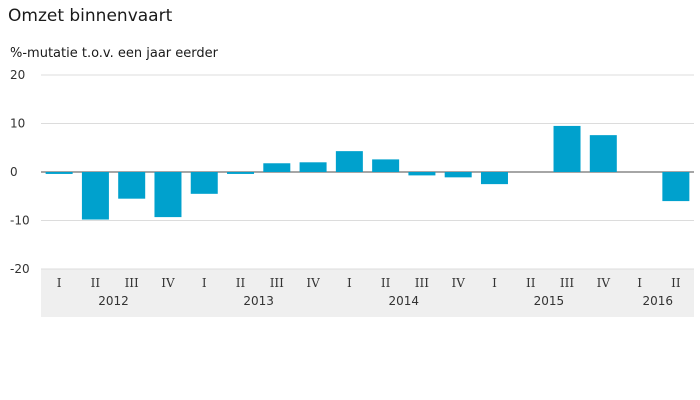 Image resolution: width=700 pixels, height=400 pixels. What do you see at coordinates (113, 301) in the screenshot?
I see `x-year-label: 2012` at bounding box center [113, 301].